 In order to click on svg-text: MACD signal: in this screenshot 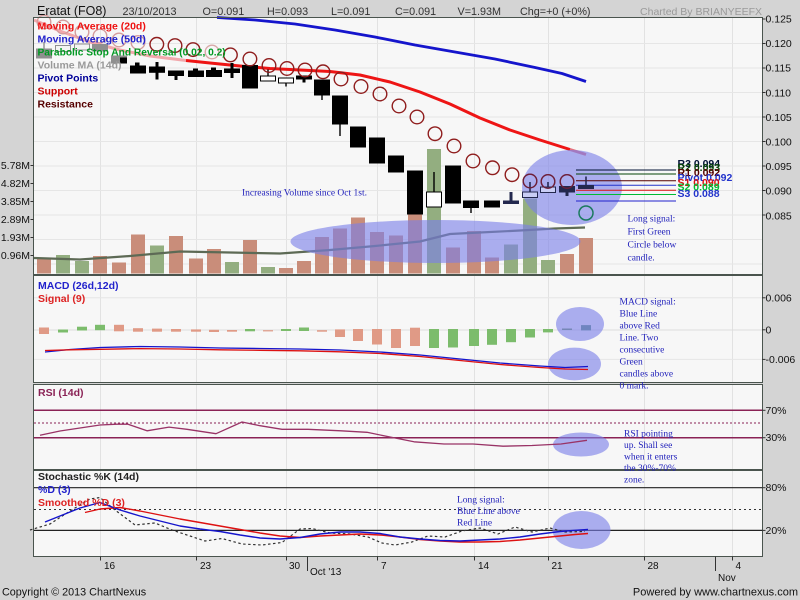, I will do `click(648, 303)`.